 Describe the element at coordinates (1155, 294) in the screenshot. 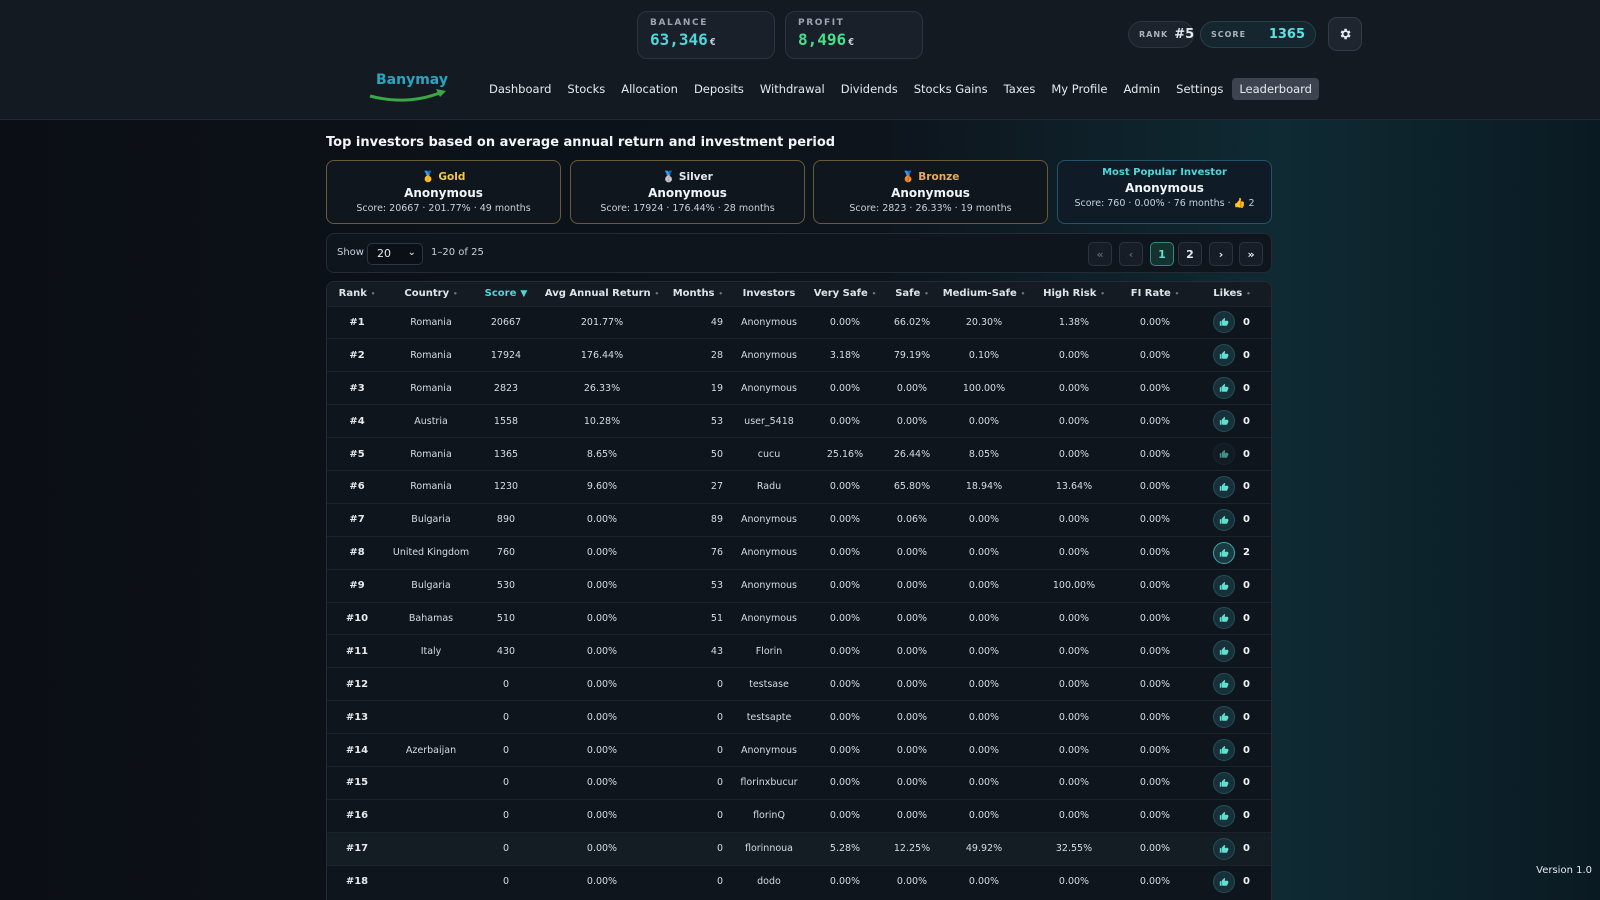

I see `col-fi-rate: FI Rate •` at that location.